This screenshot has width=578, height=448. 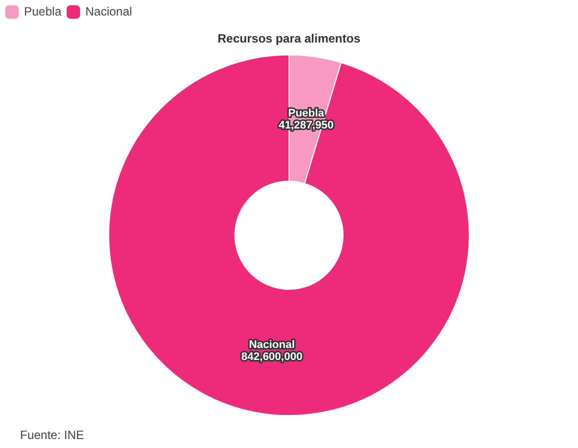 I want to click on data-label: 842,600,000, so click(x=271, y=357).